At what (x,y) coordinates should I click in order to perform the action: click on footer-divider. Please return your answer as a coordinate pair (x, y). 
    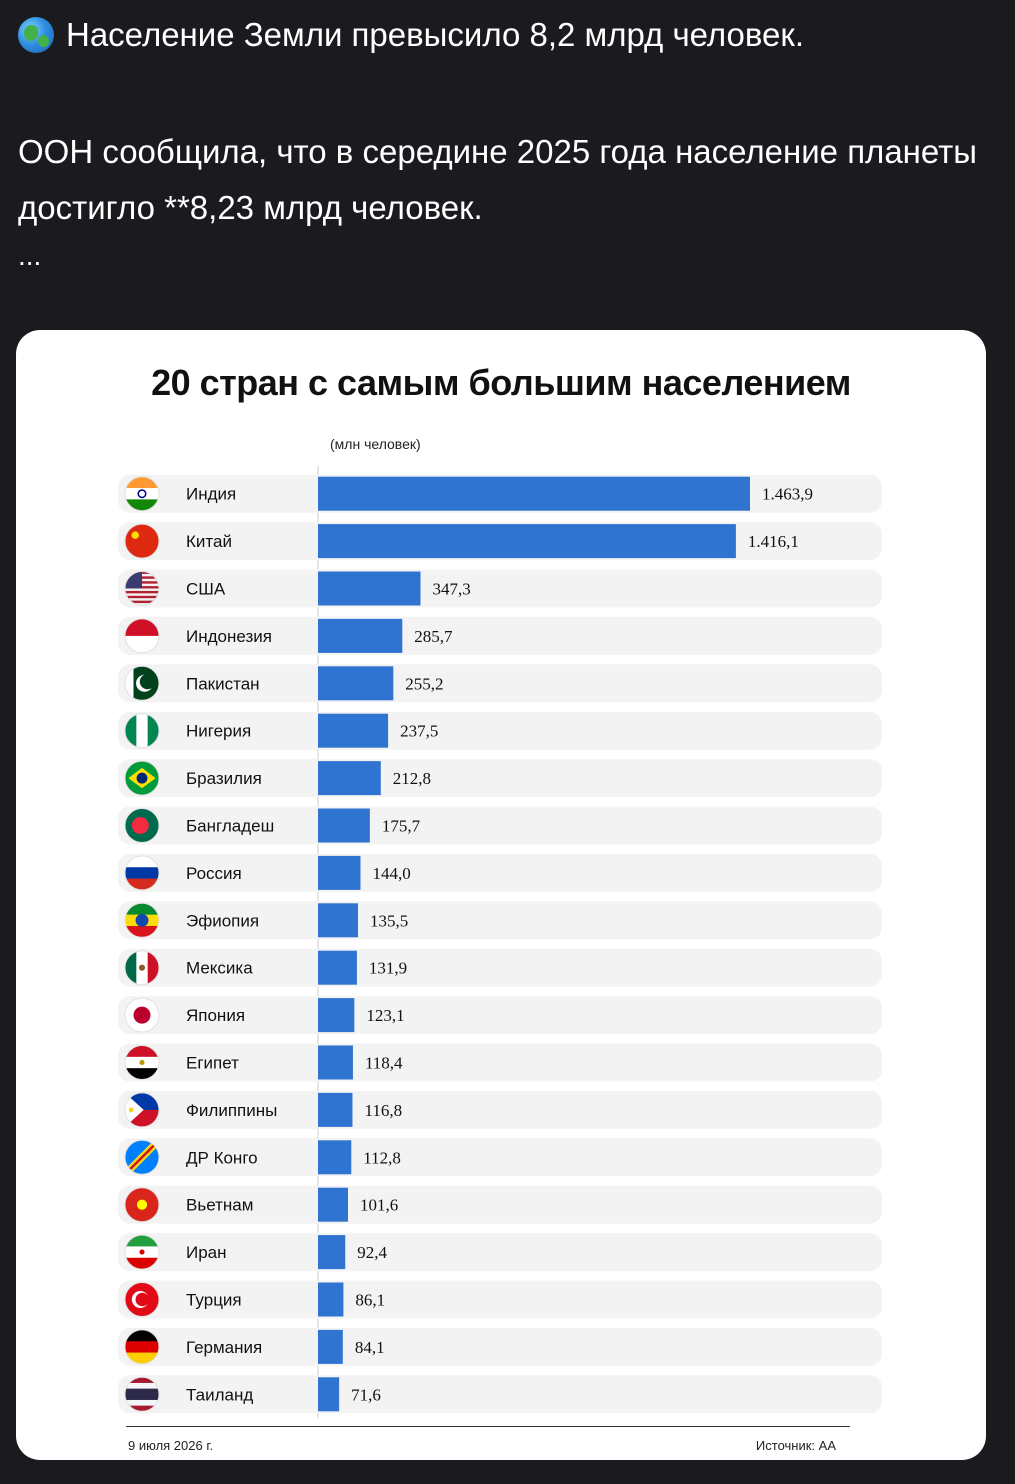
    Looking at the image, I should click on (488, 1426).